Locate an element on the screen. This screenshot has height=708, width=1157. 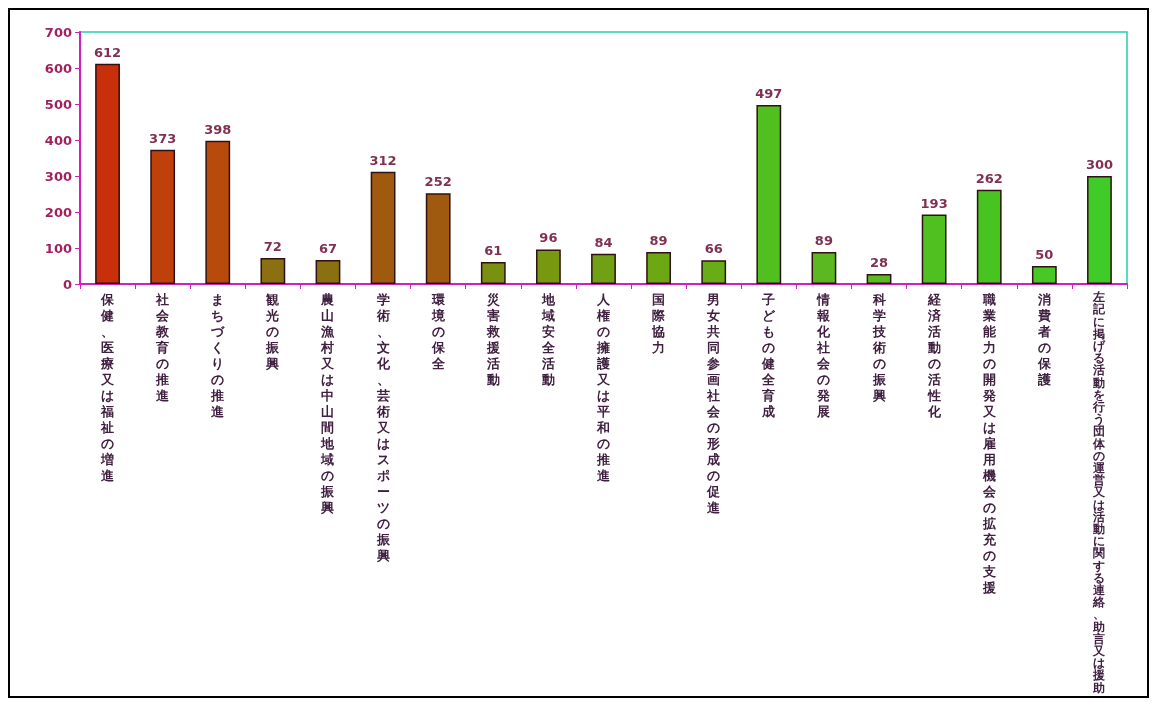
y-tick-label: 0 is located at coordinates (67, 284).